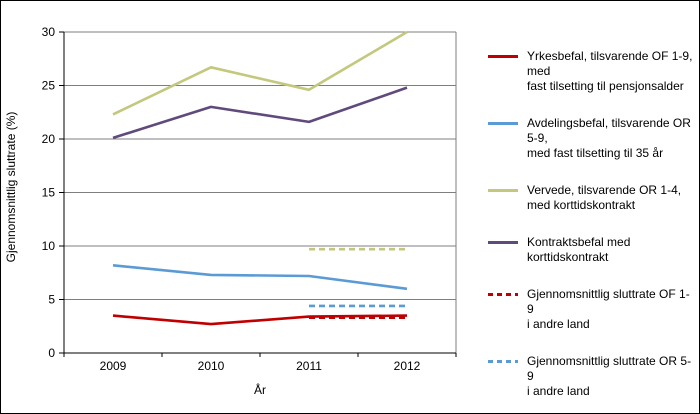 The height and width of the screenshot is (414, 700). Describe the element at coordinates (49, 86) in the screenshot. I see `y-tick-label: 25` at that location.